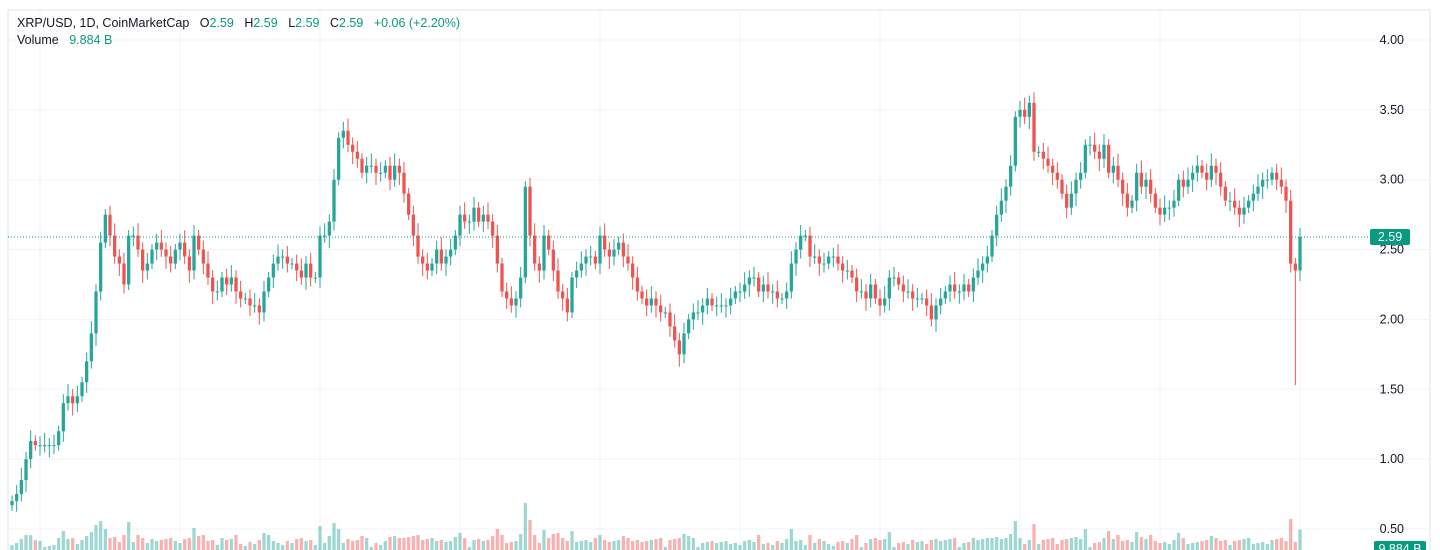 This screenshot has height=550, width=1440. Describe the element at coordinates (1392, 284) in the screenshot. I see `price-axis: 0.50 1.00 1.50 2.00 2.50 3.00 3.50 4.00` at that location.